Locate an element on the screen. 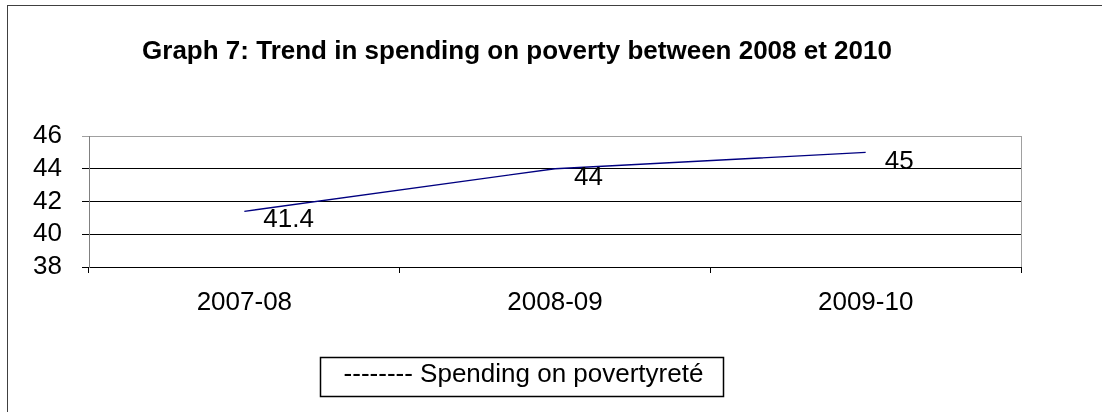 The height and width of the screenshot is (412, 1102). data-label: 45 is located at coordinates (899, 159).